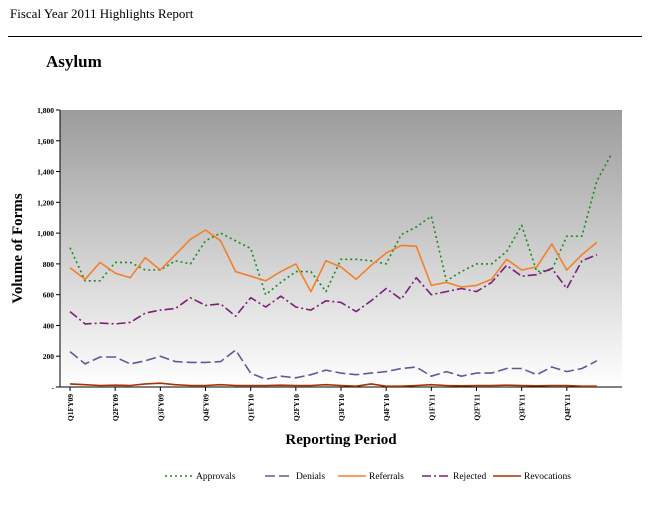 This screenshot has height=511, width=650. I want to click on report-header: Fiscal Year 2011 Highlights Report, so click(102, 13).